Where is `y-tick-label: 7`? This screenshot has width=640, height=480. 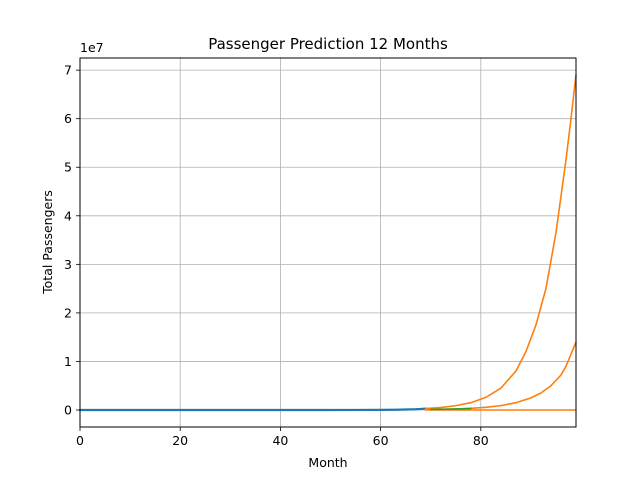 y-tick-label: 7 is located at coordinates (68, 70).